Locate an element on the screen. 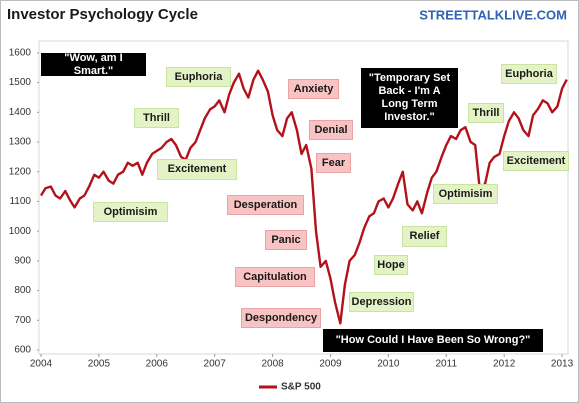 Image resolution: width=579 pixels, height=403 pixels. source-label: STREETTALKLIVE.COM is located at coordinates (493, 14).